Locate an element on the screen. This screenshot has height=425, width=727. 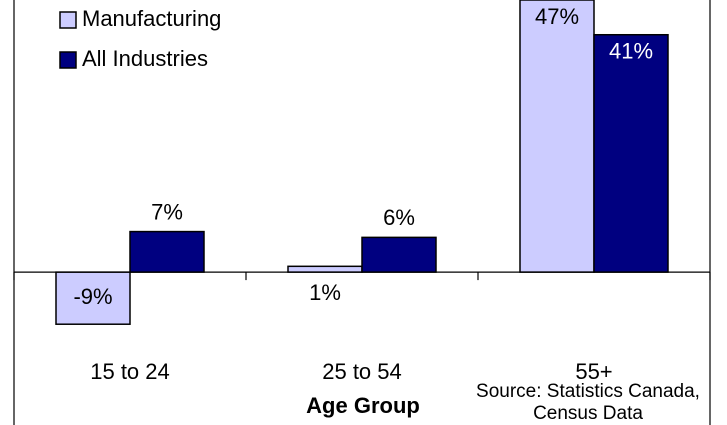
data-label: 6% is located at coordinates (399, 217).